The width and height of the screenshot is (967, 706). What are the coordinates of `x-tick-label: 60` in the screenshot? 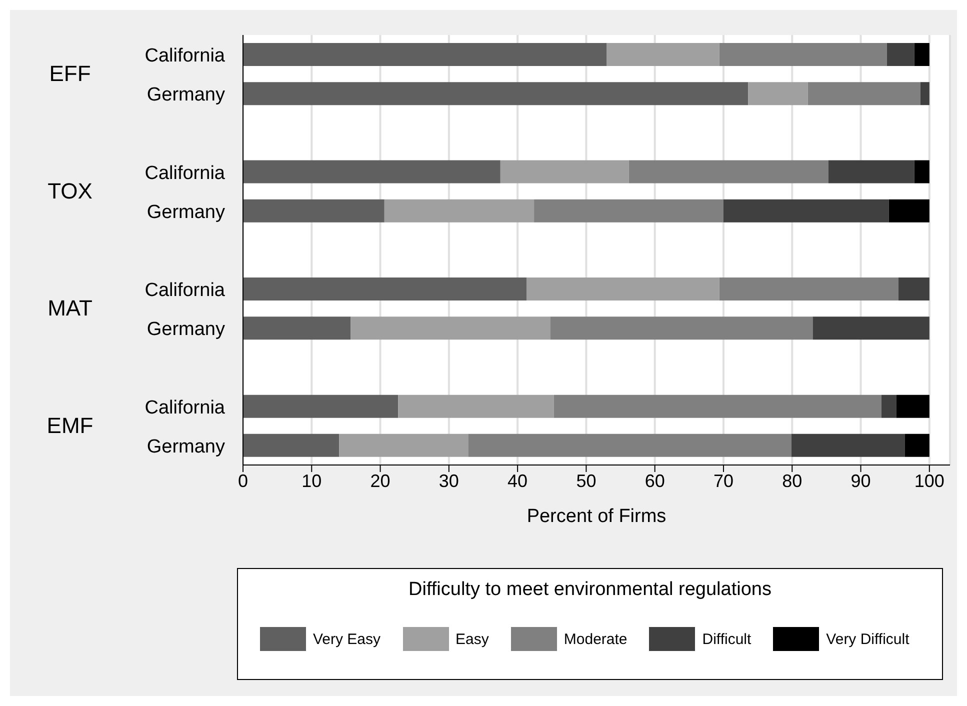 It's located at (654, 480).